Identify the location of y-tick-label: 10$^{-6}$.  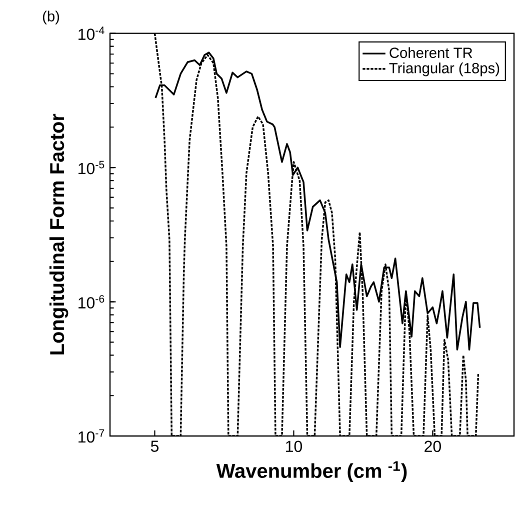
(91, 301).